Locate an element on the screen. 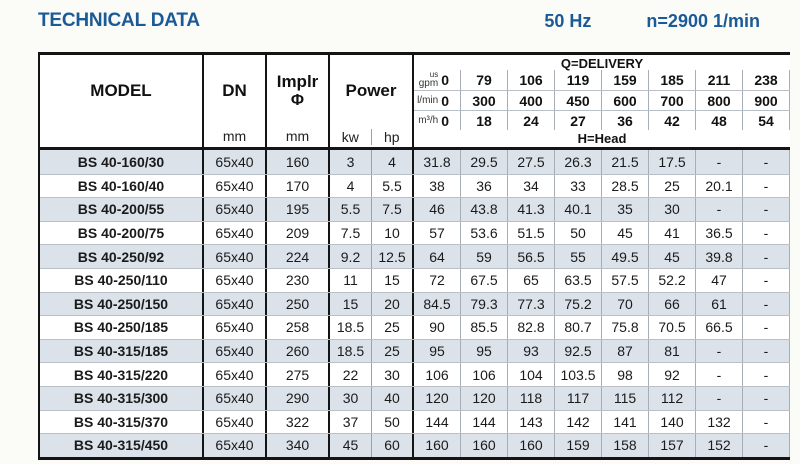 The image size is (800, 464). head-value-cell: 80.7 is located at coordinates (578, 327).